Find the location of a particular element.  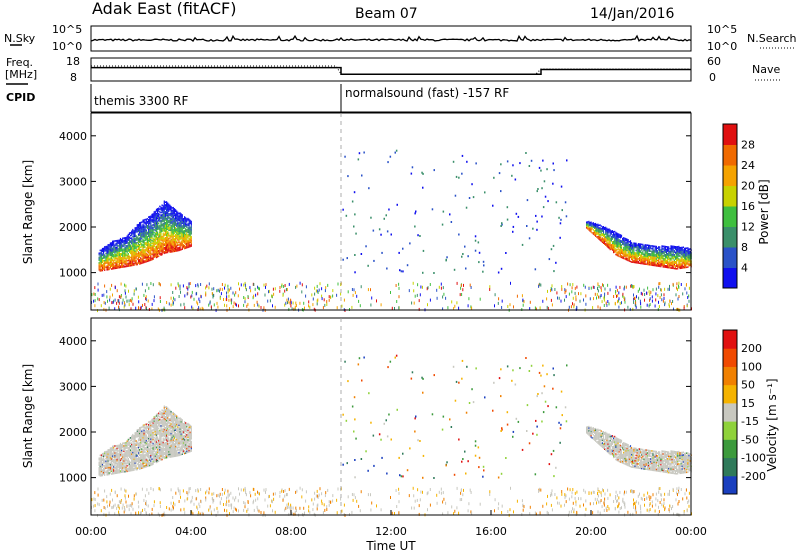

colorbar-tick-label: 16 is located at coordinates (748, 206).